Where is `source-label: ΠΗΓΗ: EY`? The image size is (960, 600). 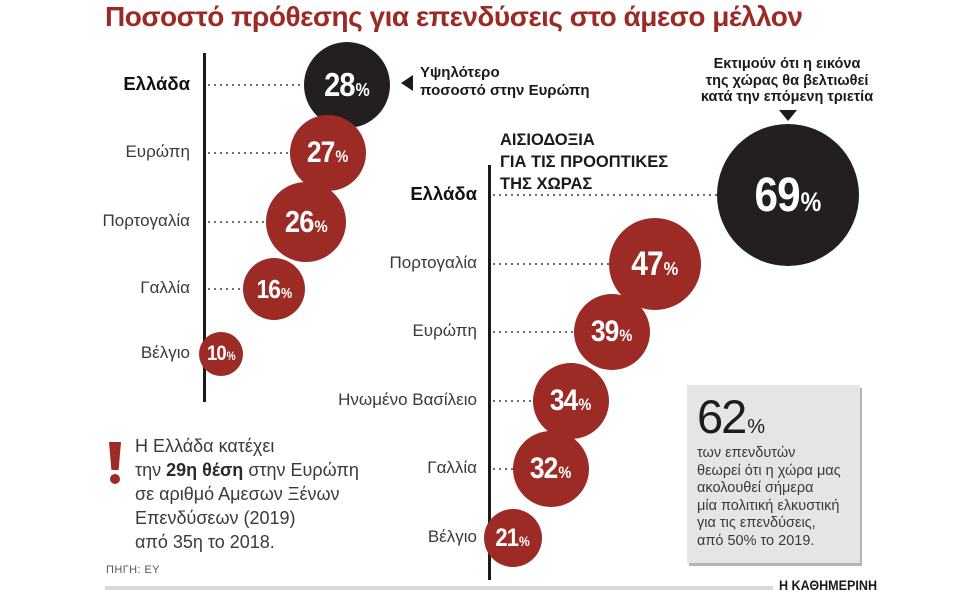
source-label: ΠΗΓΗ: EY is located at coordinates (133, 570).